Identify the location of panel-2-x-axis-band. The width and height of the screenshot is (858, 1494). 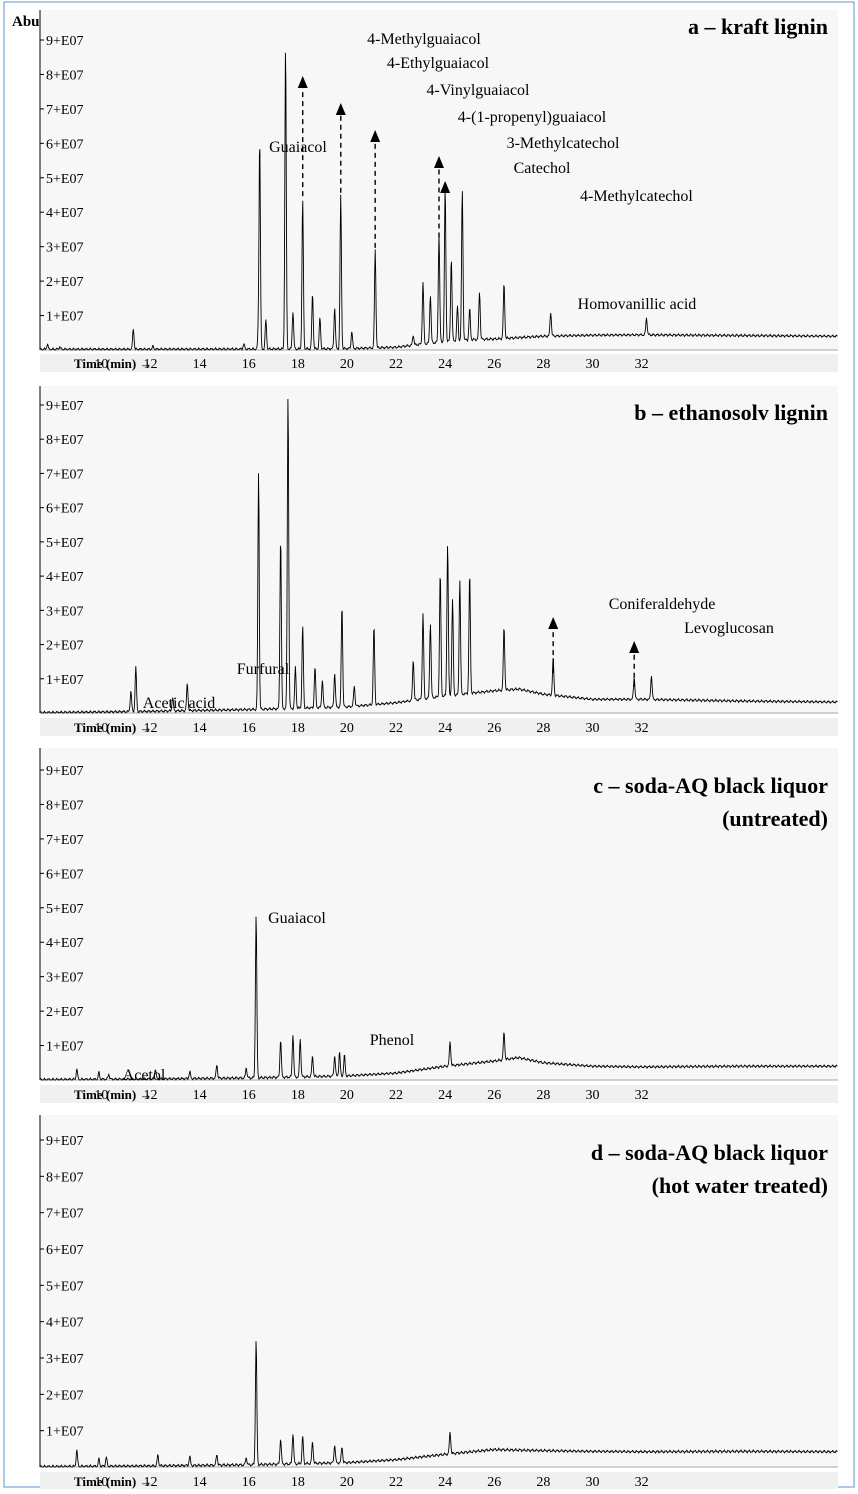
(439, 727).